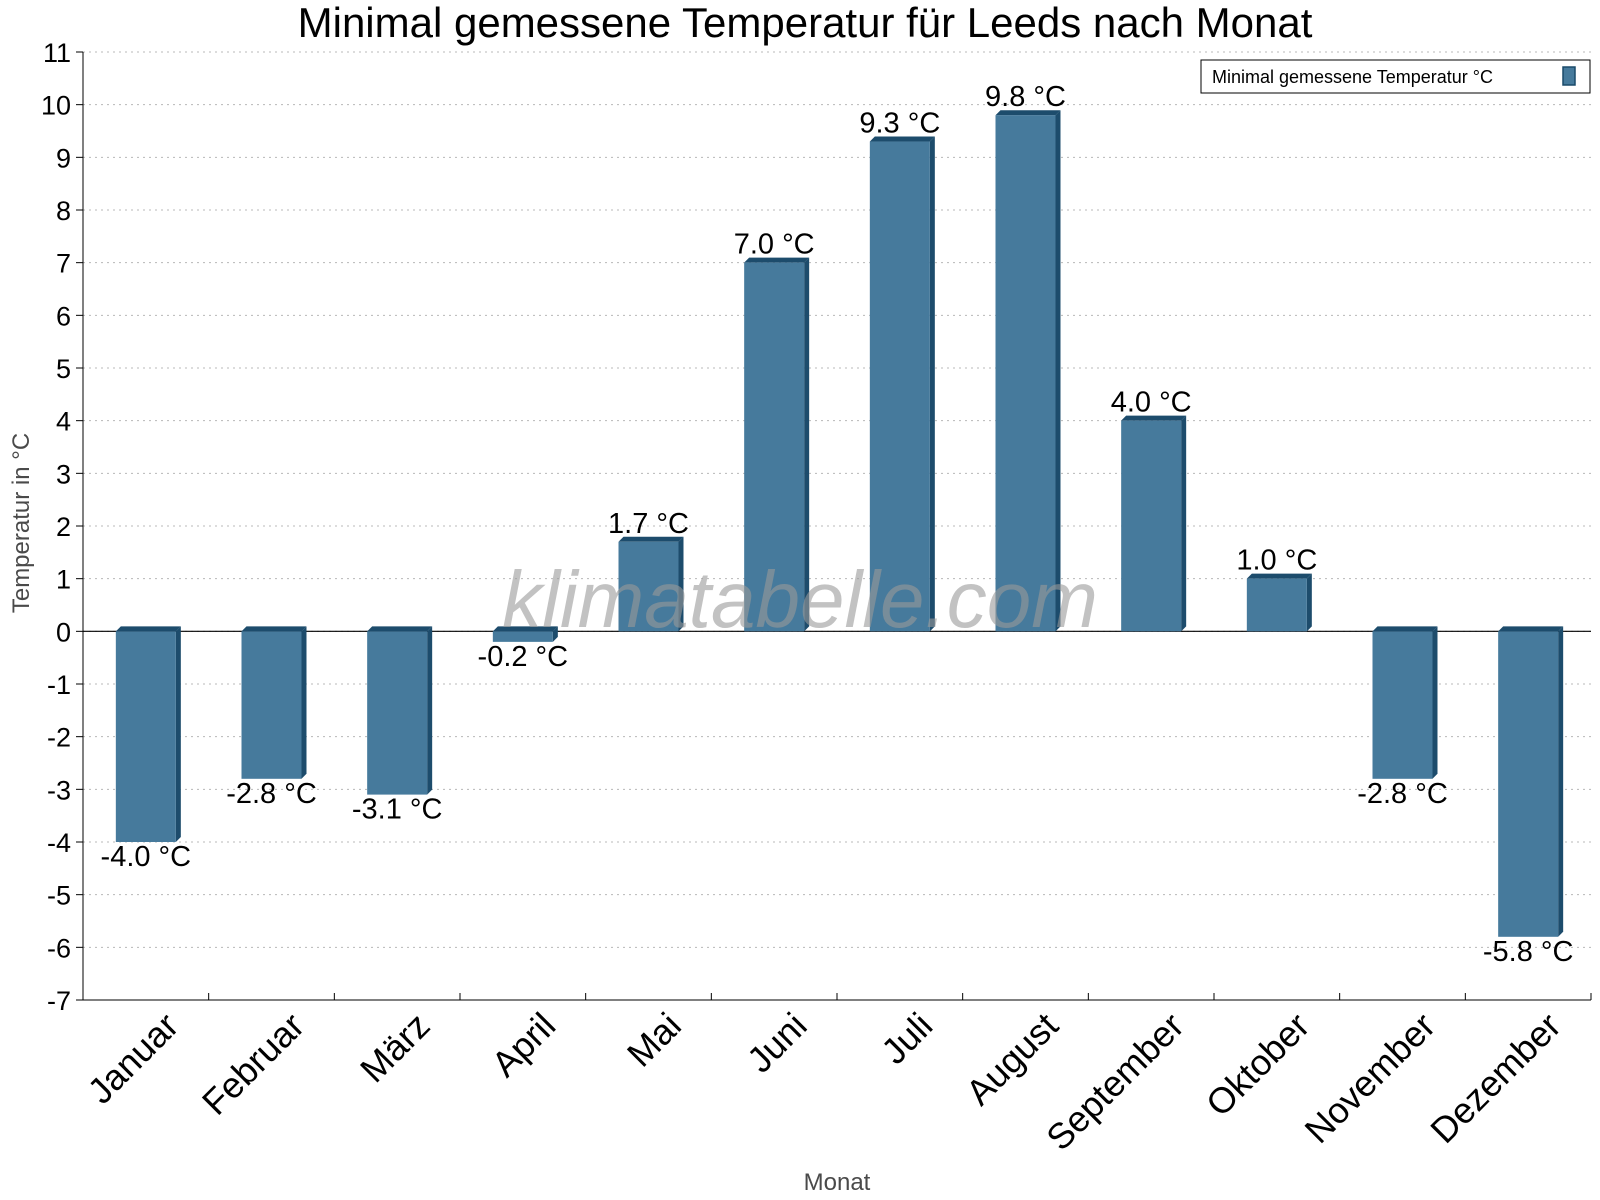  I want to click on x-tick-label: März, so click(395, 1048).